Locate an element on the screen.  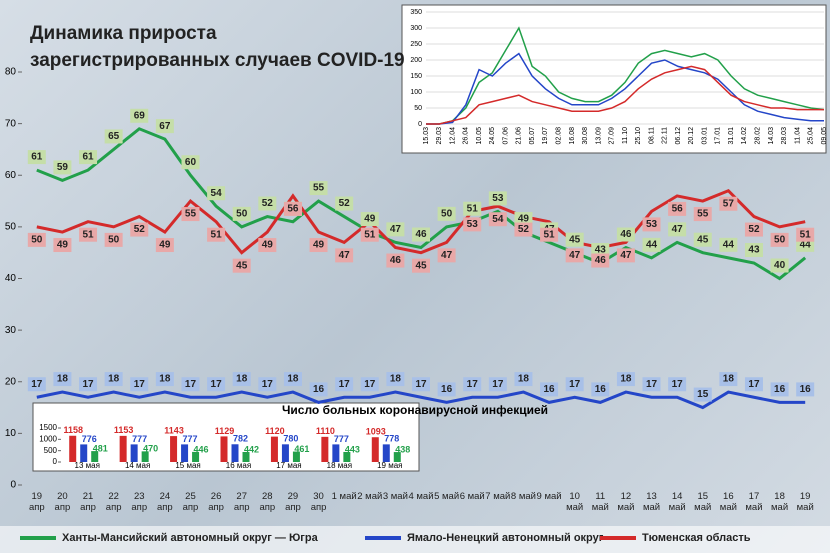
data-label: 52 is located at coordinates (754, 229).